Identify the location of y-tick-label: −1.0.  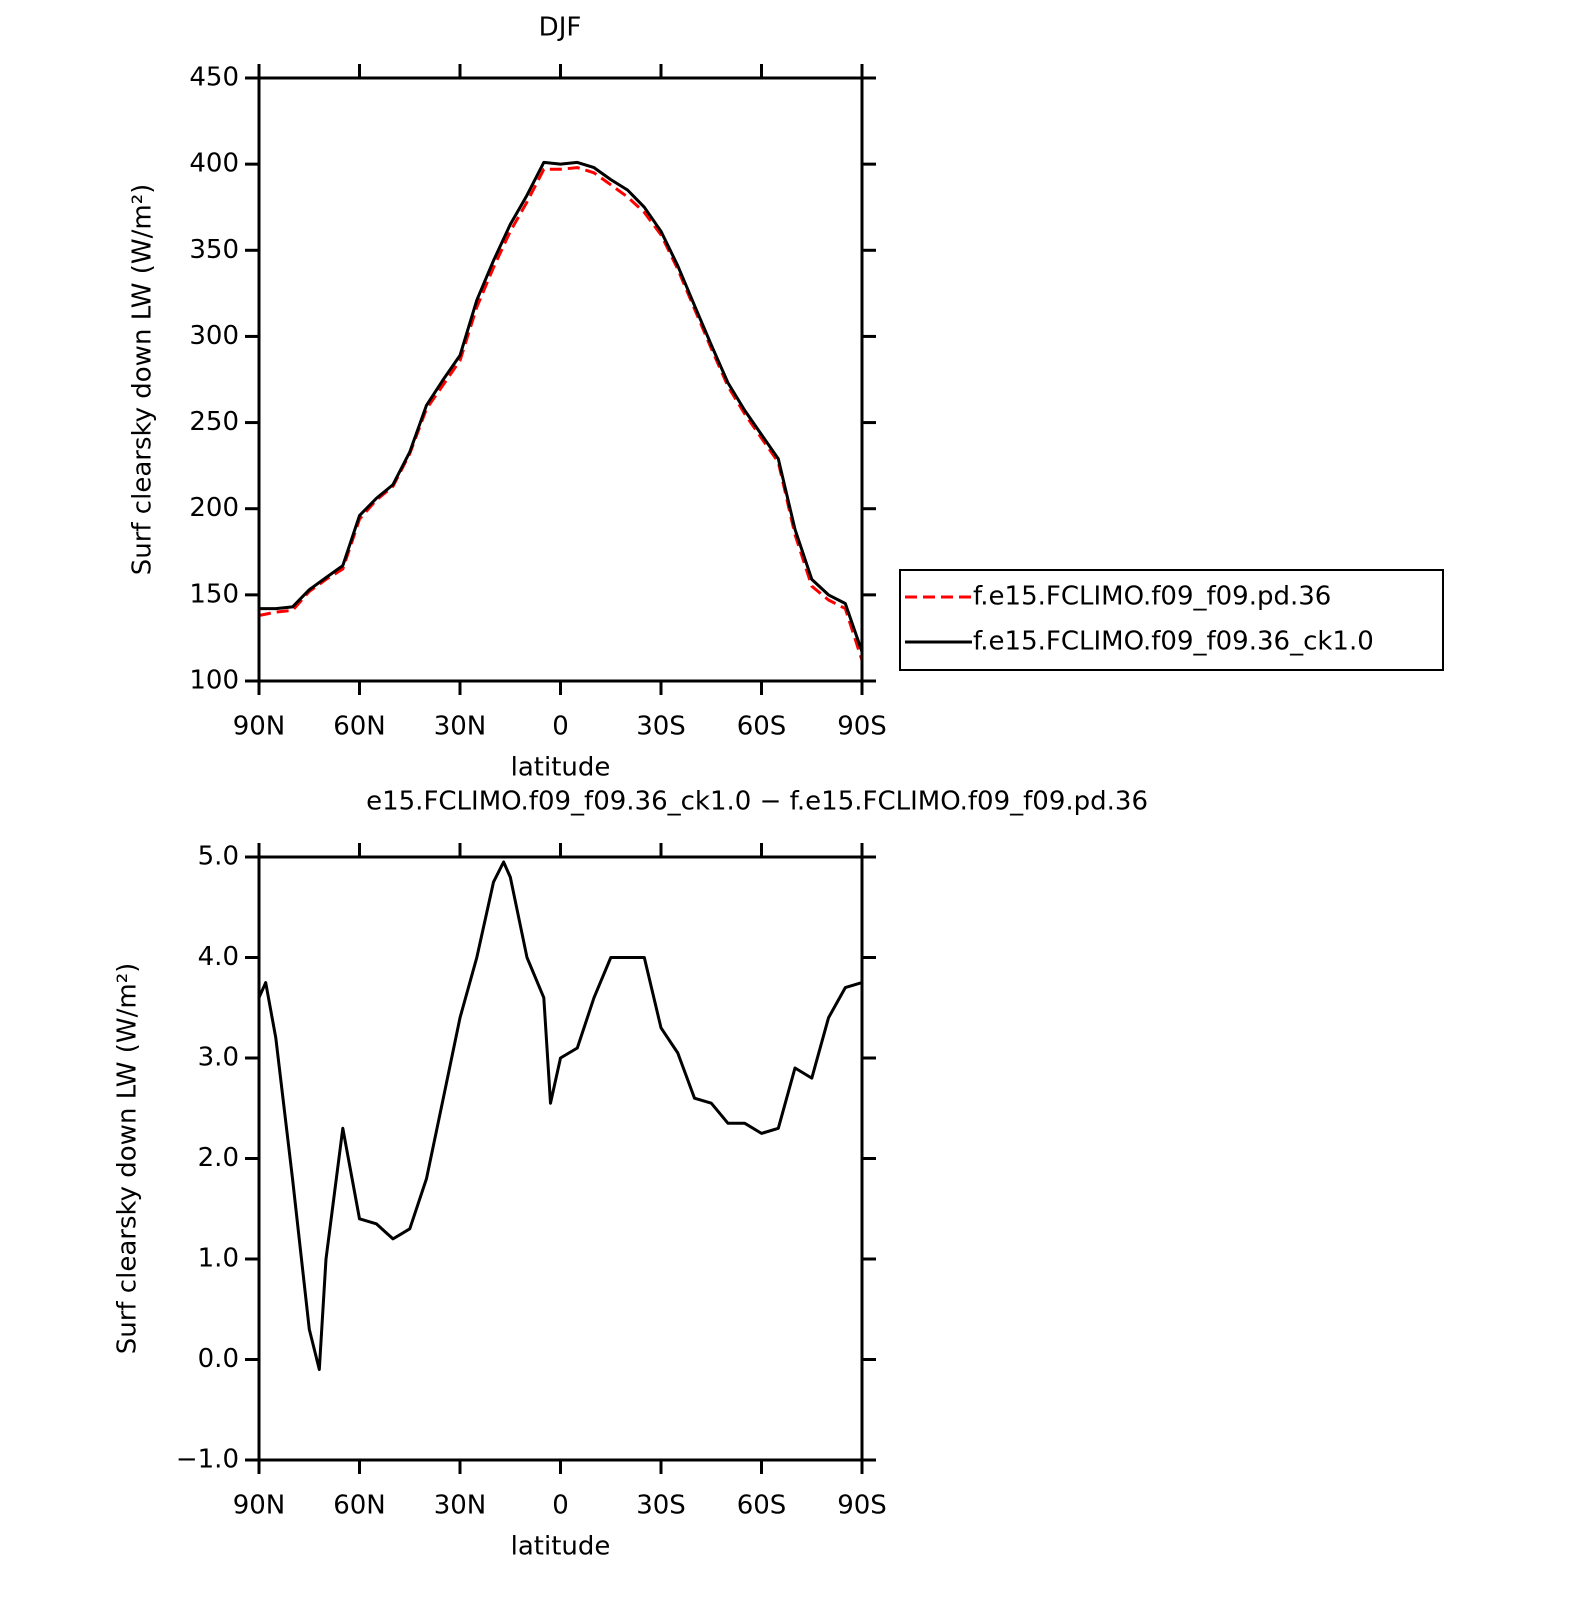
(207, 1460).